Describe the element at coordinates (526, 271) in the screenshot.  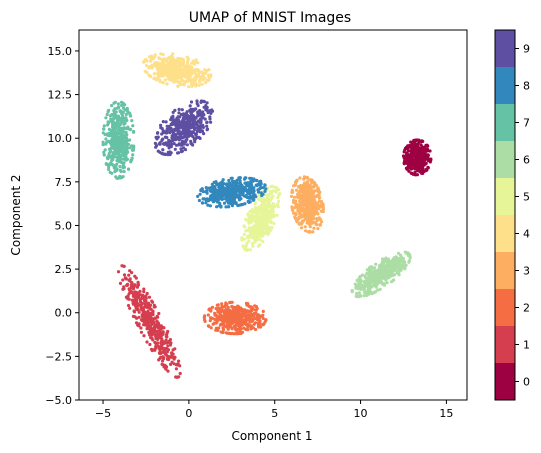
I see `colorbar-tick-label: 3` at that location.